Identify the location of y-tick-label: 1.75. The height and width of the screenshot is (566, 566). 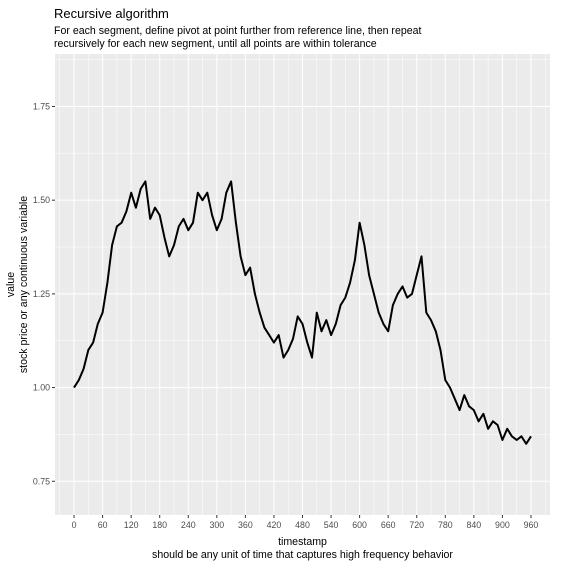
(41, 106).